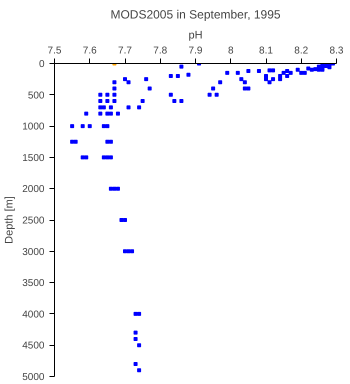  Describe the element at coordinates (195, 15) in the screenshot. I see `chart-title: MODS2005 in September, 1995` at that location.